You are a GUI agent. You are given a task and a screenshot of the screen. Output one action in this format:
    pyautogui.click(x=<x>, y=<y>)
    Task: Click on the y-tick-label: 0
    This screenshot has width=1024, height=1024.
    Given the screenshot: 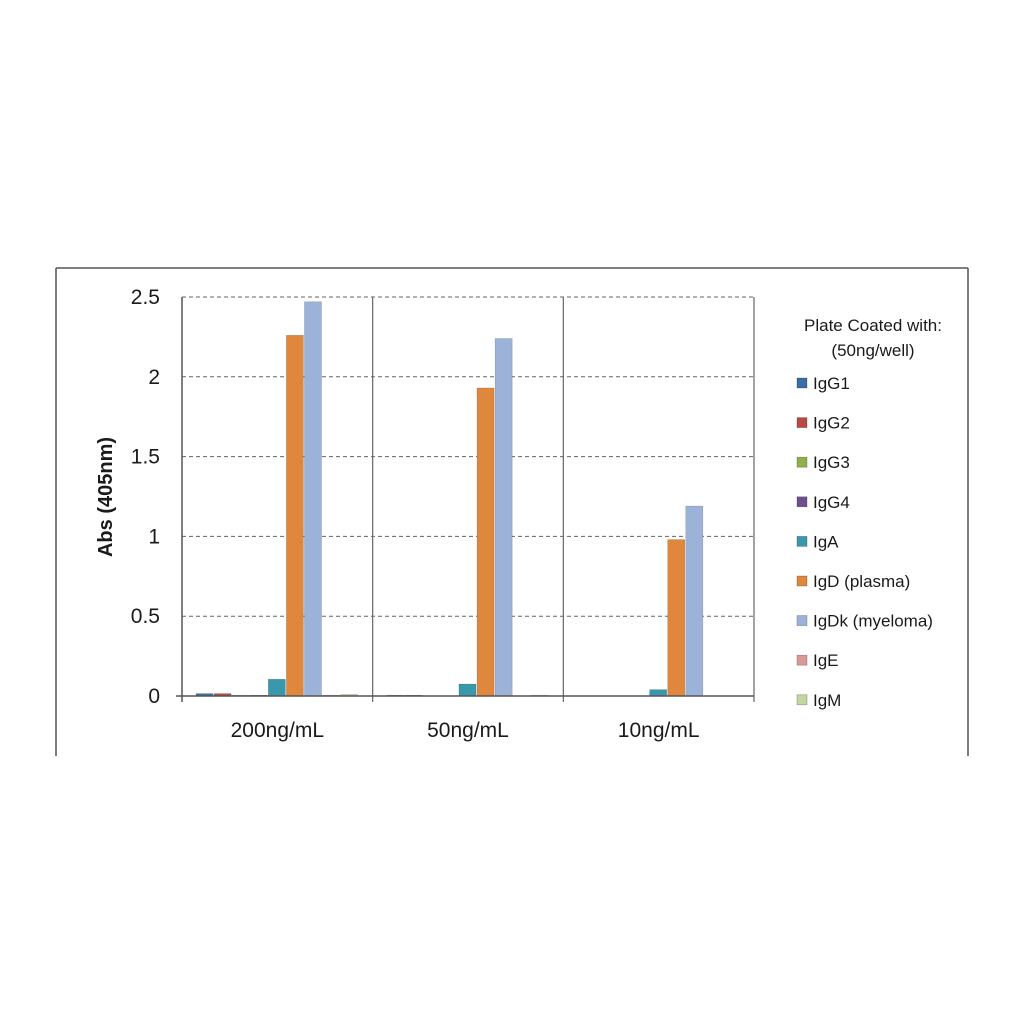 What is the action you would take?
    pyautogui.click(x=154, y=696)
    